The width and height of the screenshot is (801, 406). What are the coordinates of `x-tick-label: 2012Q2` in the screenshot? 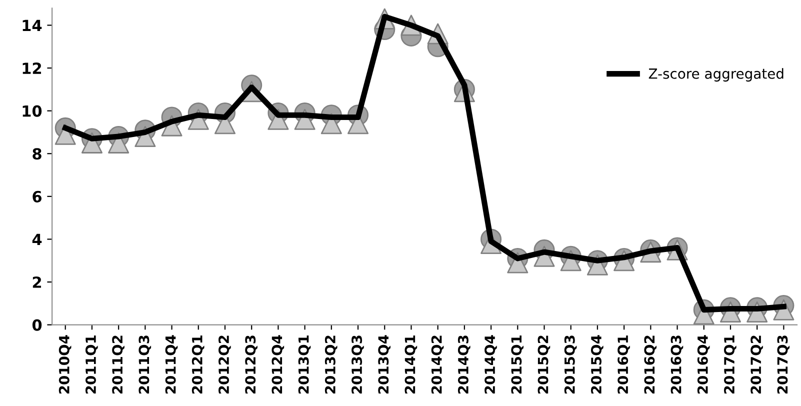 It's located at (224, 365).